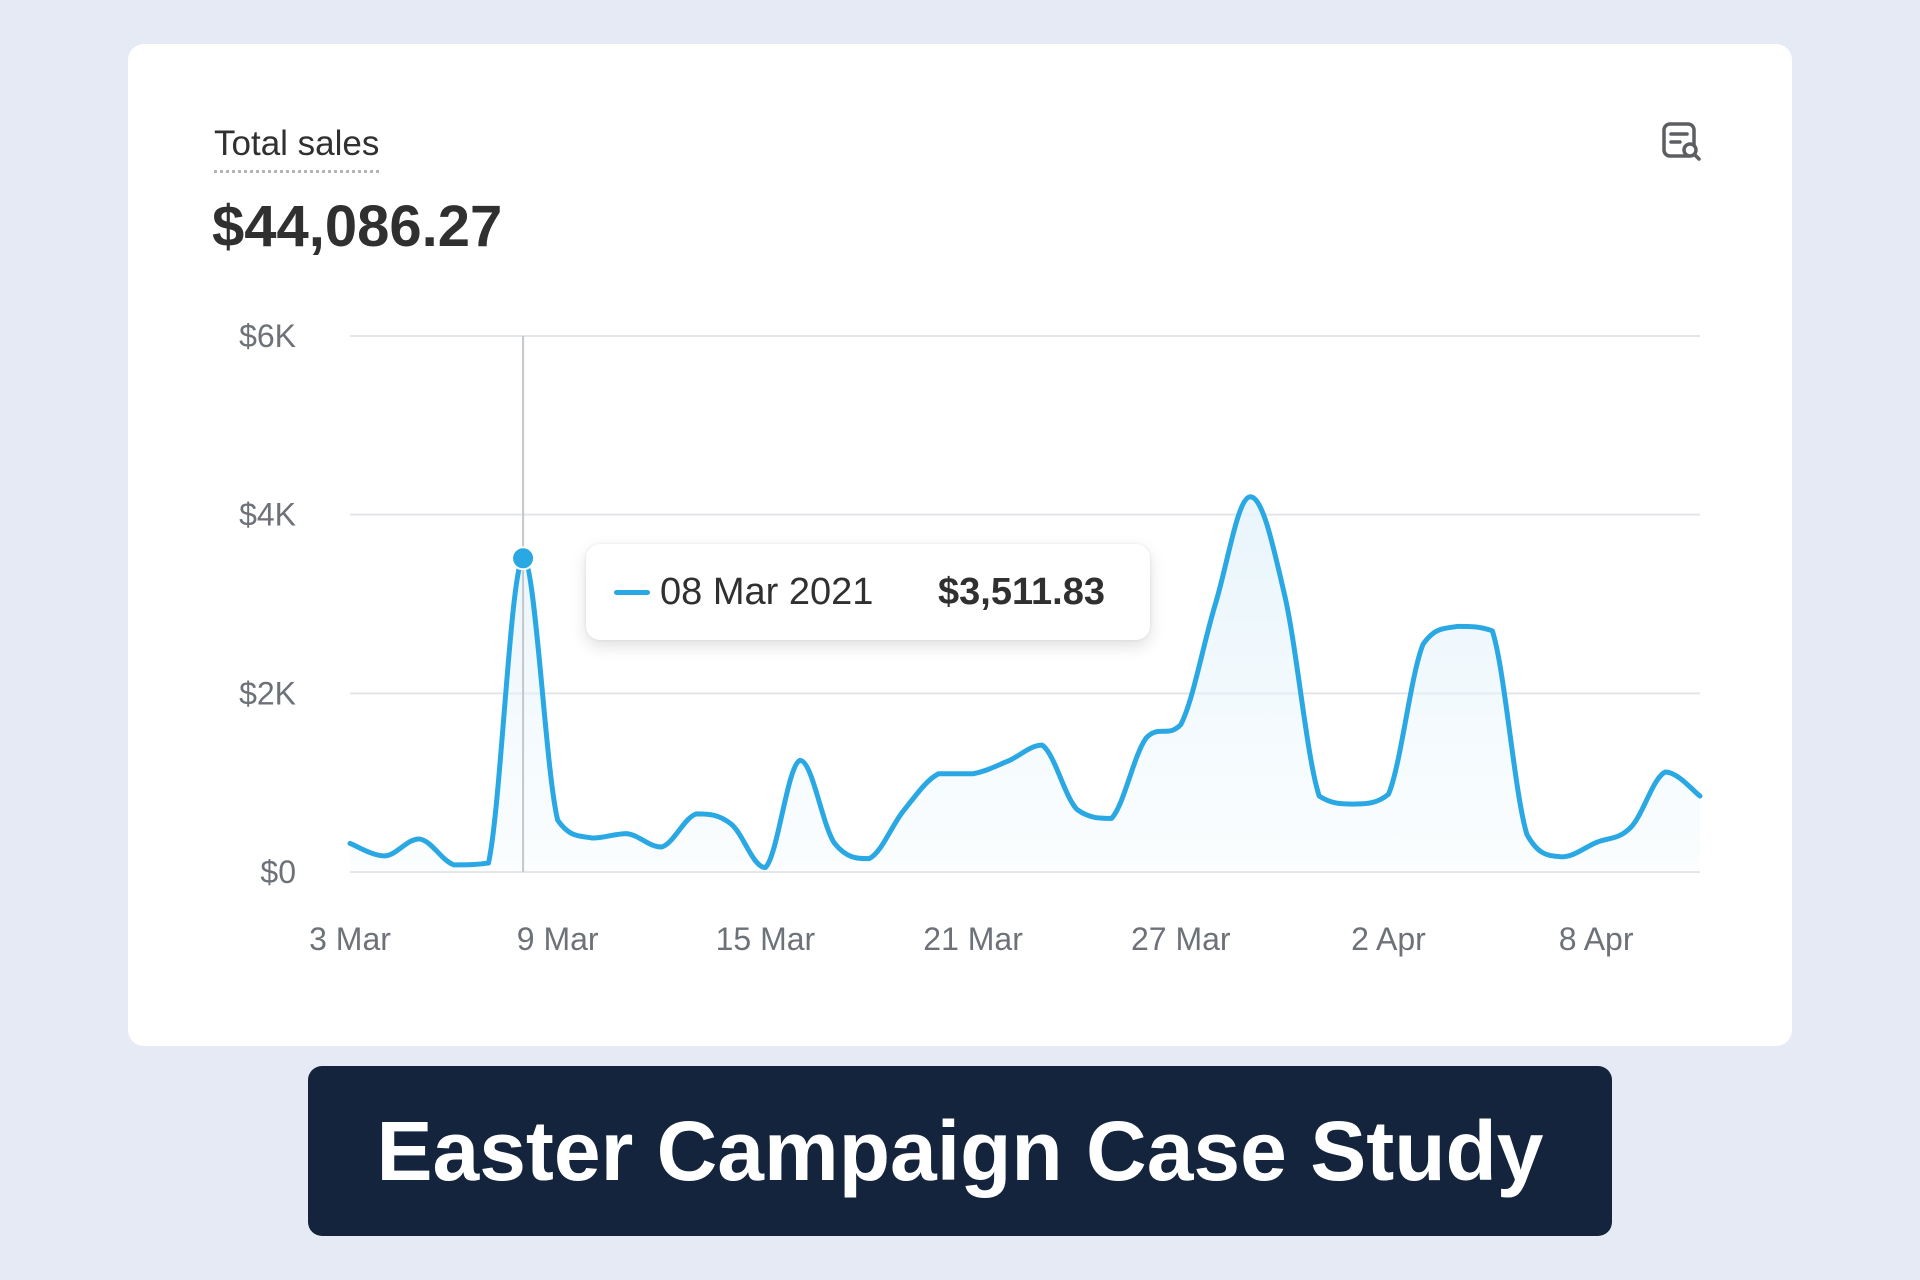  What do you see at coordinates (267, 336) in the screenshot?
I see `y-tick-label: $6K` at bounding box center [267, 336].